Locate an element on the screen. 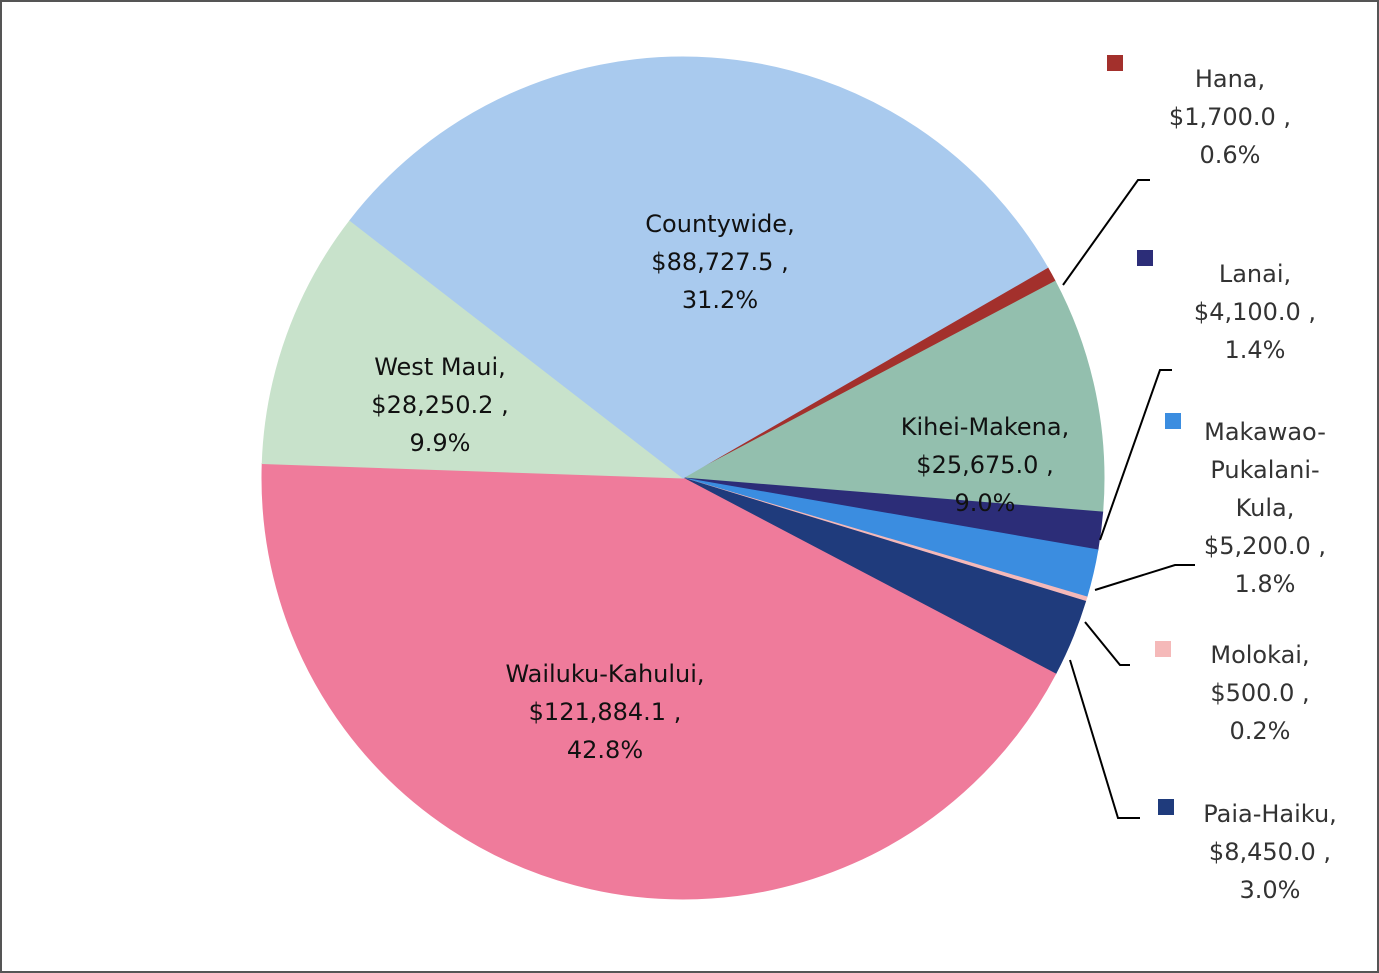 Image resolution: width=1379 pixels, height=973 pixels. label-category: Molokai, is located at coordinates (1260, 655).